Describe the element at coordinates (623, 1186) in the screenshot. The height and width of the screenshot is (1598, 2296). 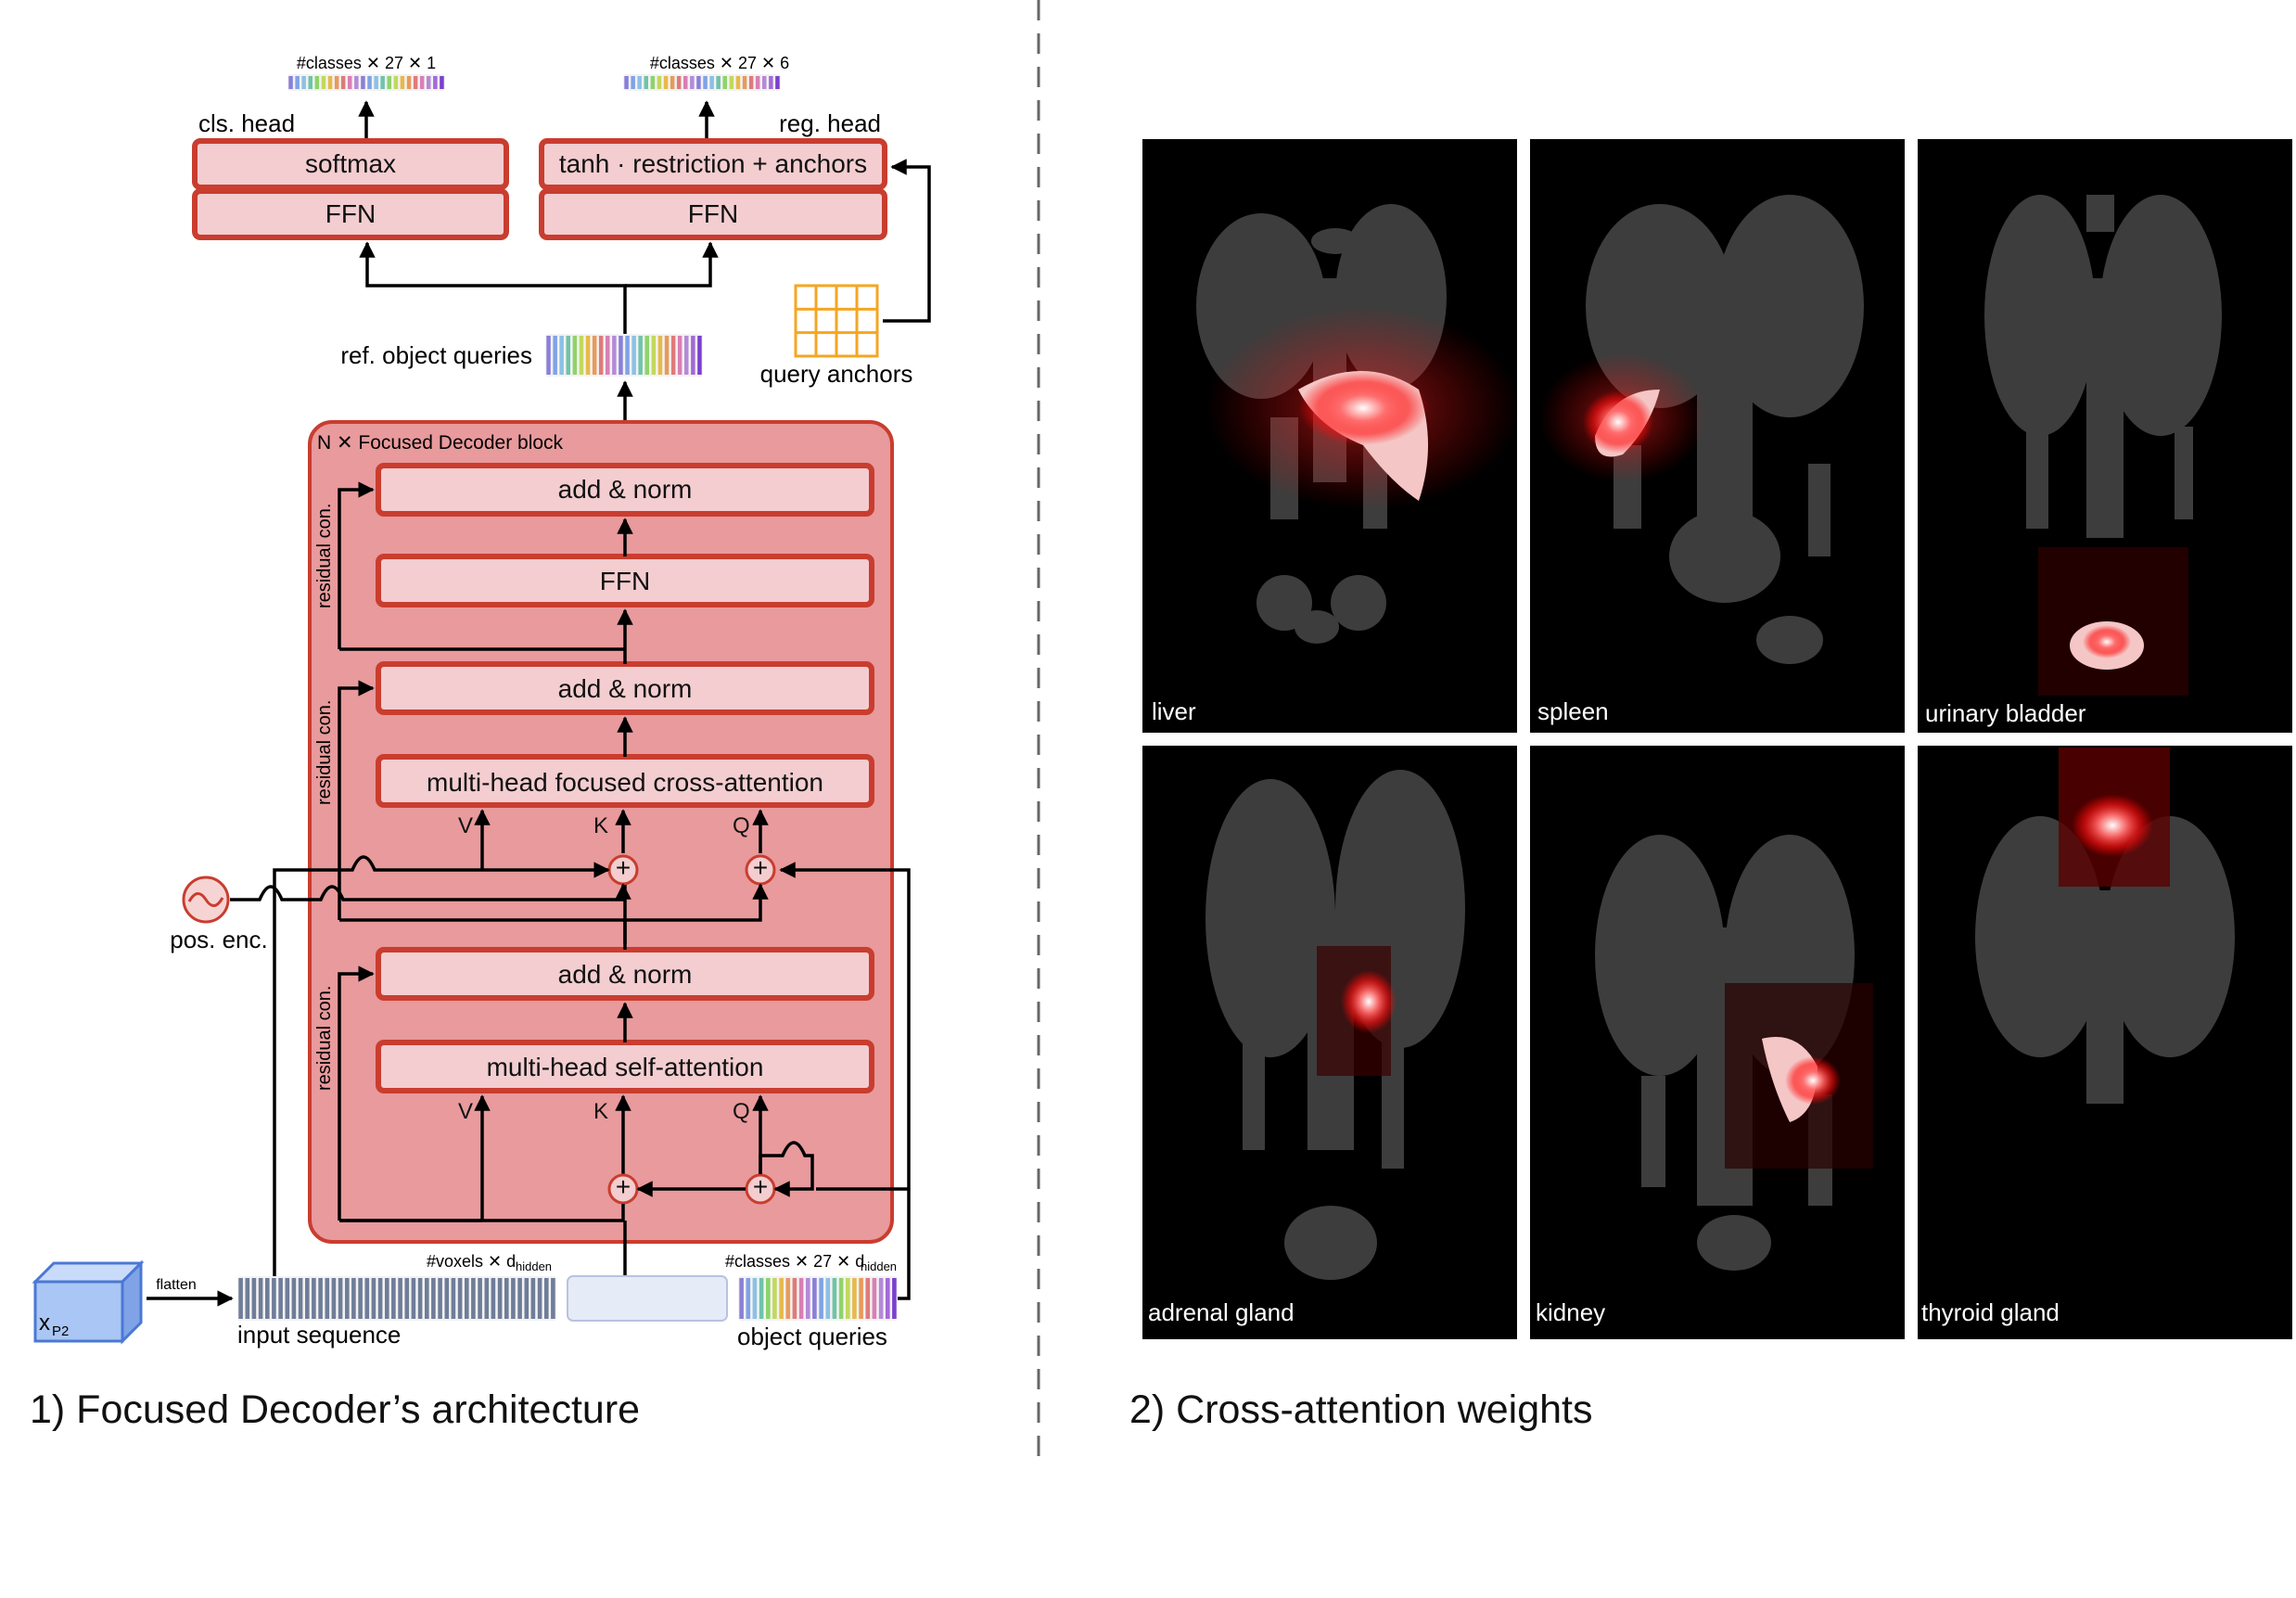
I see `self-k-plus-label: +` at that location.